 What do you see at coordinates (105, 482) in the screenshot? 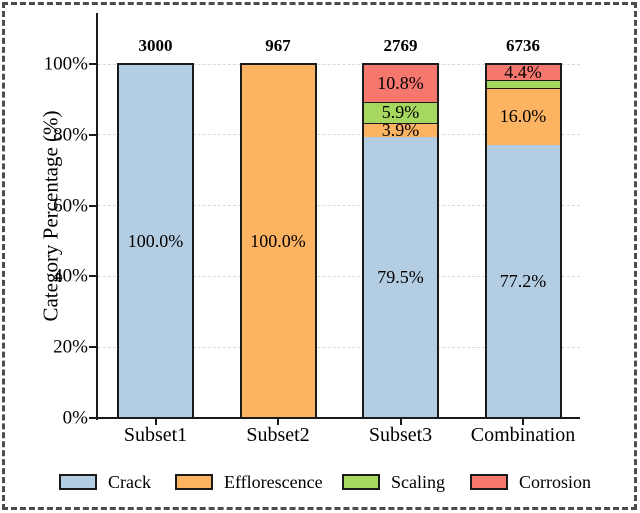
I see `legend-item-crack: Crack` at bounding box center [105, 482].